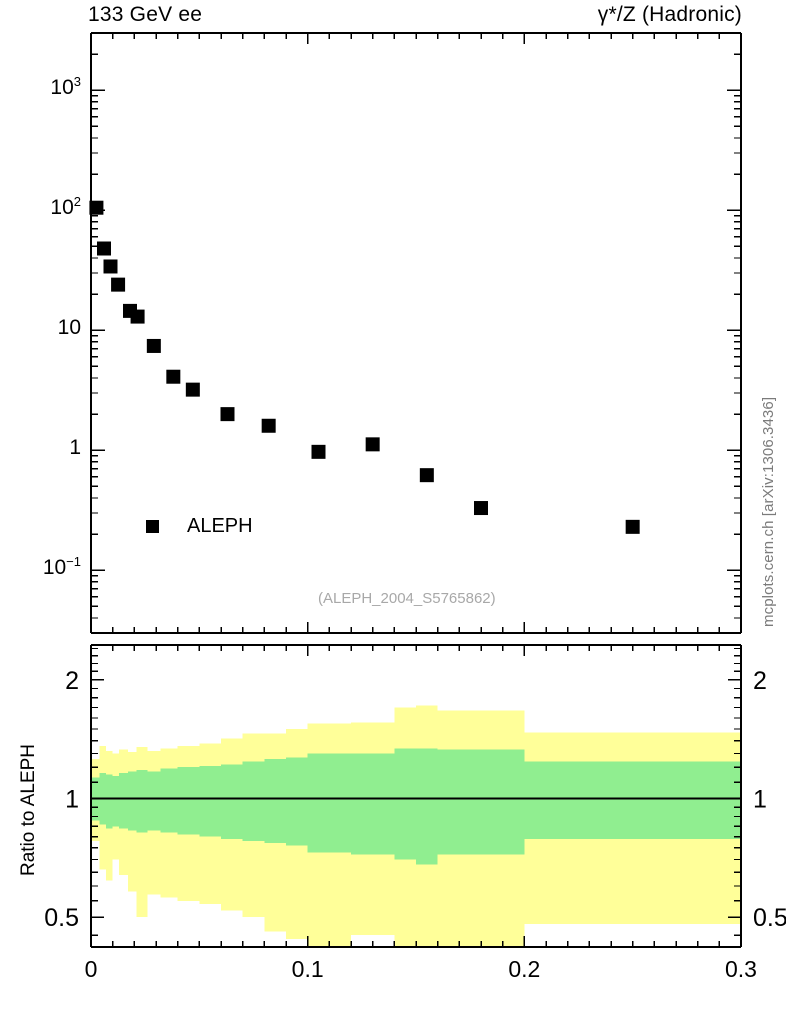 Image resolution: width=786 pixels, height=1024 pixels. I want to click on x-tick-label-1: 0.1, so click(308, 969).